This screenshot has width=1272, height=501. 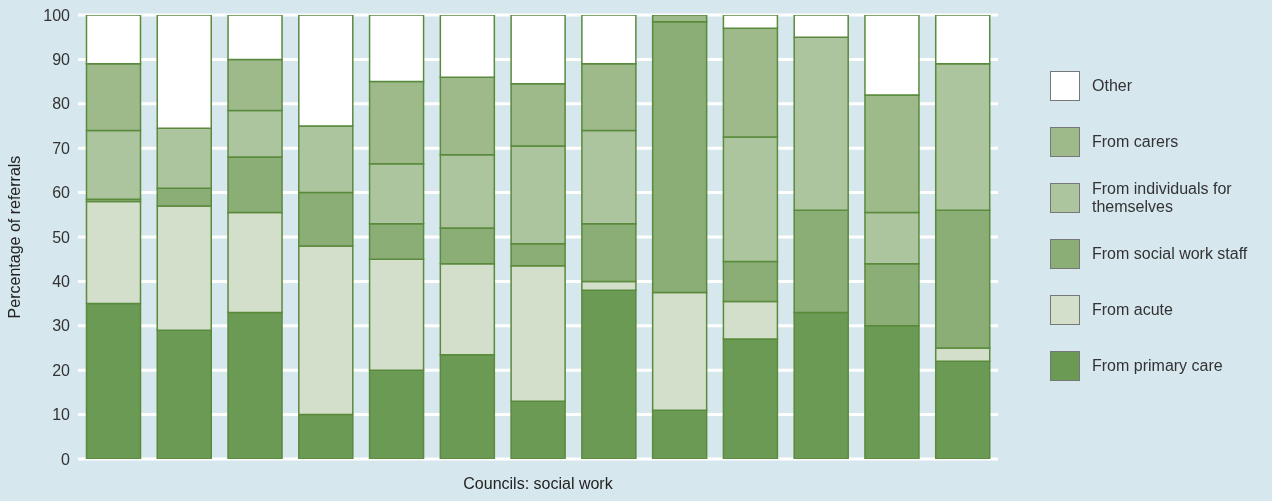 I want to click on legend-label: From social work staff, so click(x=1170, y=254).